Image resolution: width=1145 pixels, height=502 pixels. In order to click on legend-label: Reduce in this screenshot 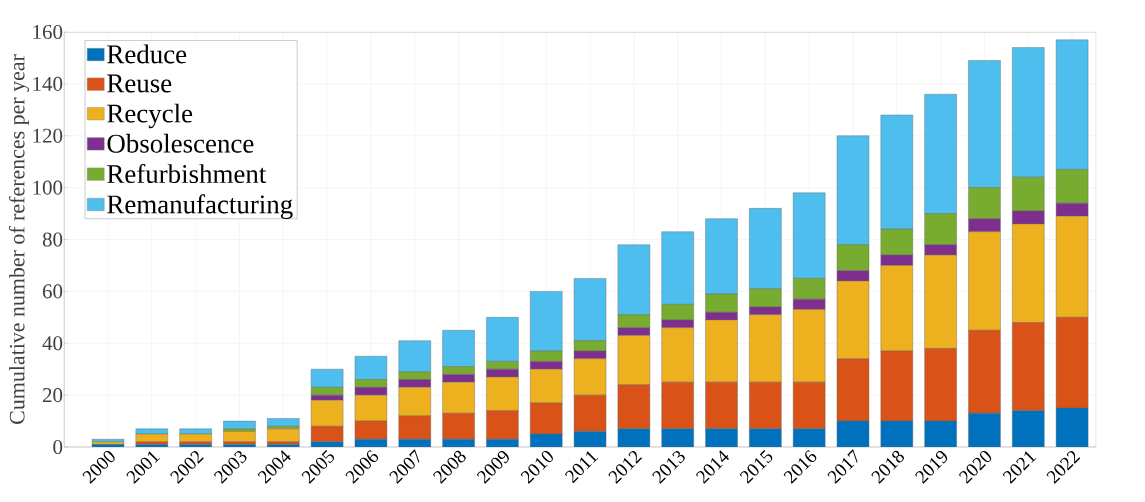, I will do `click(147, 54)`.